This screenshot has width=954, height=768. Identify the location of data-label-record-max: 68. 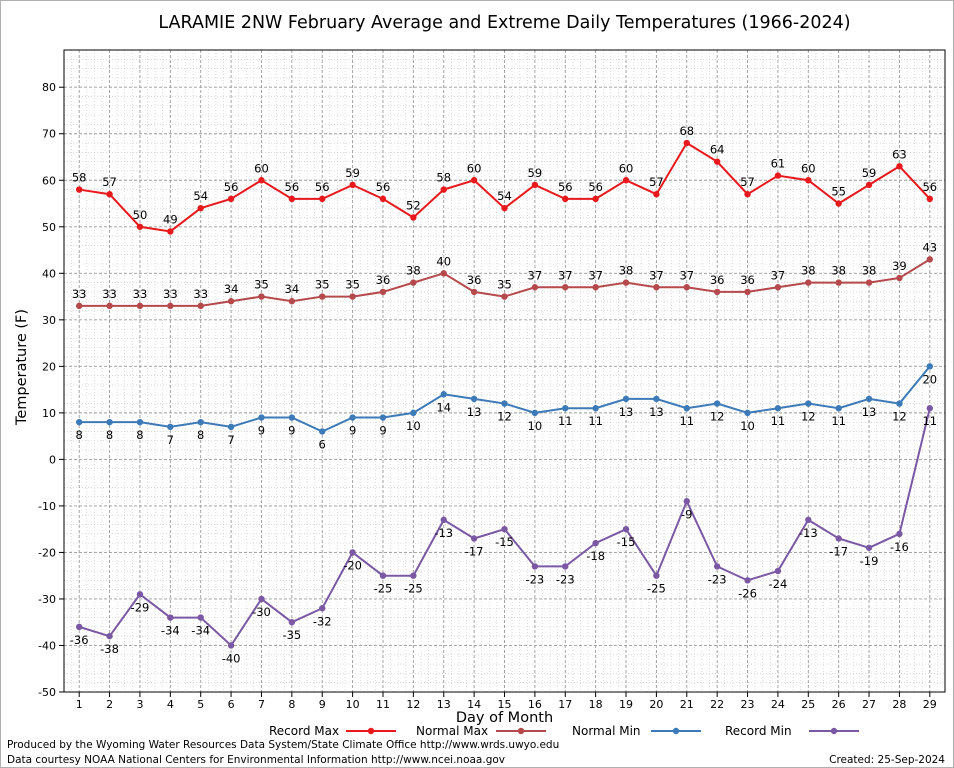
(686, 131).